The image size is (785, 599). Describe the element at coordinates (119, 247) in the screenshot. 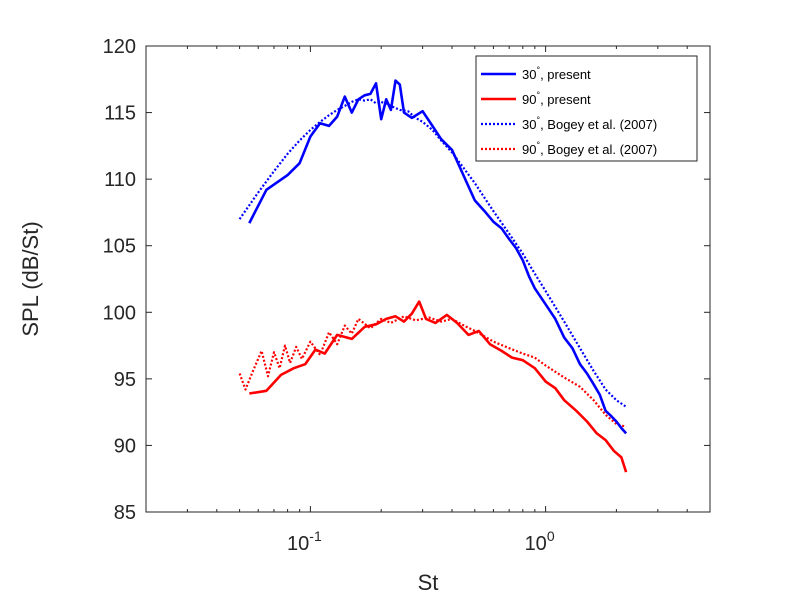

I see `y-tick-label: 105` at that location.